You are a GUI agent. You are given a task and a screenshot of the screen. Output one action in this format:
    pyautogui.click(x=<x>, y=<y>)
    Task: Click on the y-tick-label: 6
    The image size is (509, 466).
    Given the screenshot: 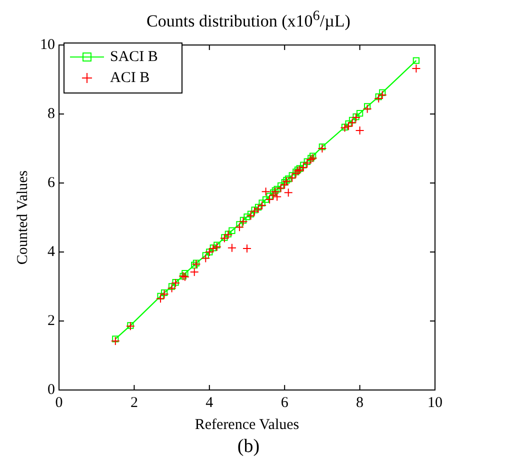 What is the action you would take?
    pyautogui.click(x=52, y=182)
    